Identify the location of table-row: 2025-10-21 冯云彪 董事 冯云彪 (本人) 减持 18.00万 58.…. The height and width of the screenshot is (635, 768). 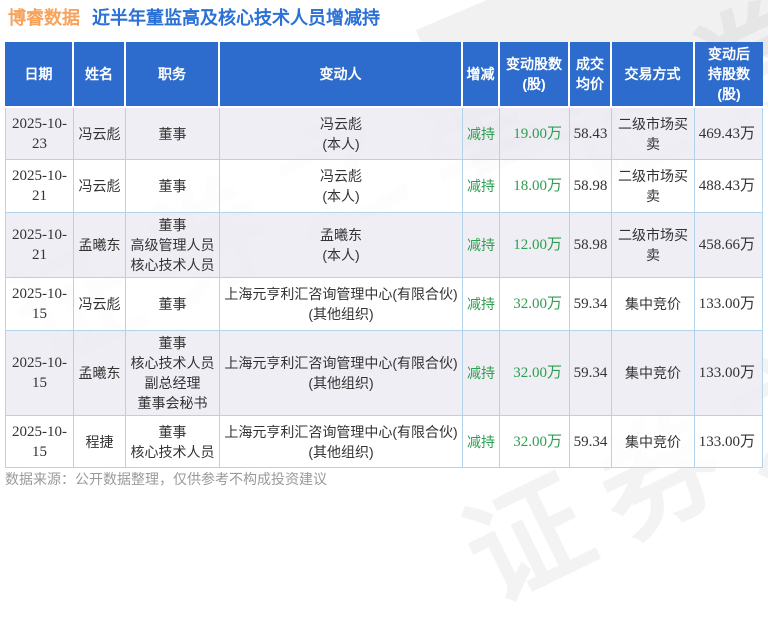
(384, 186).